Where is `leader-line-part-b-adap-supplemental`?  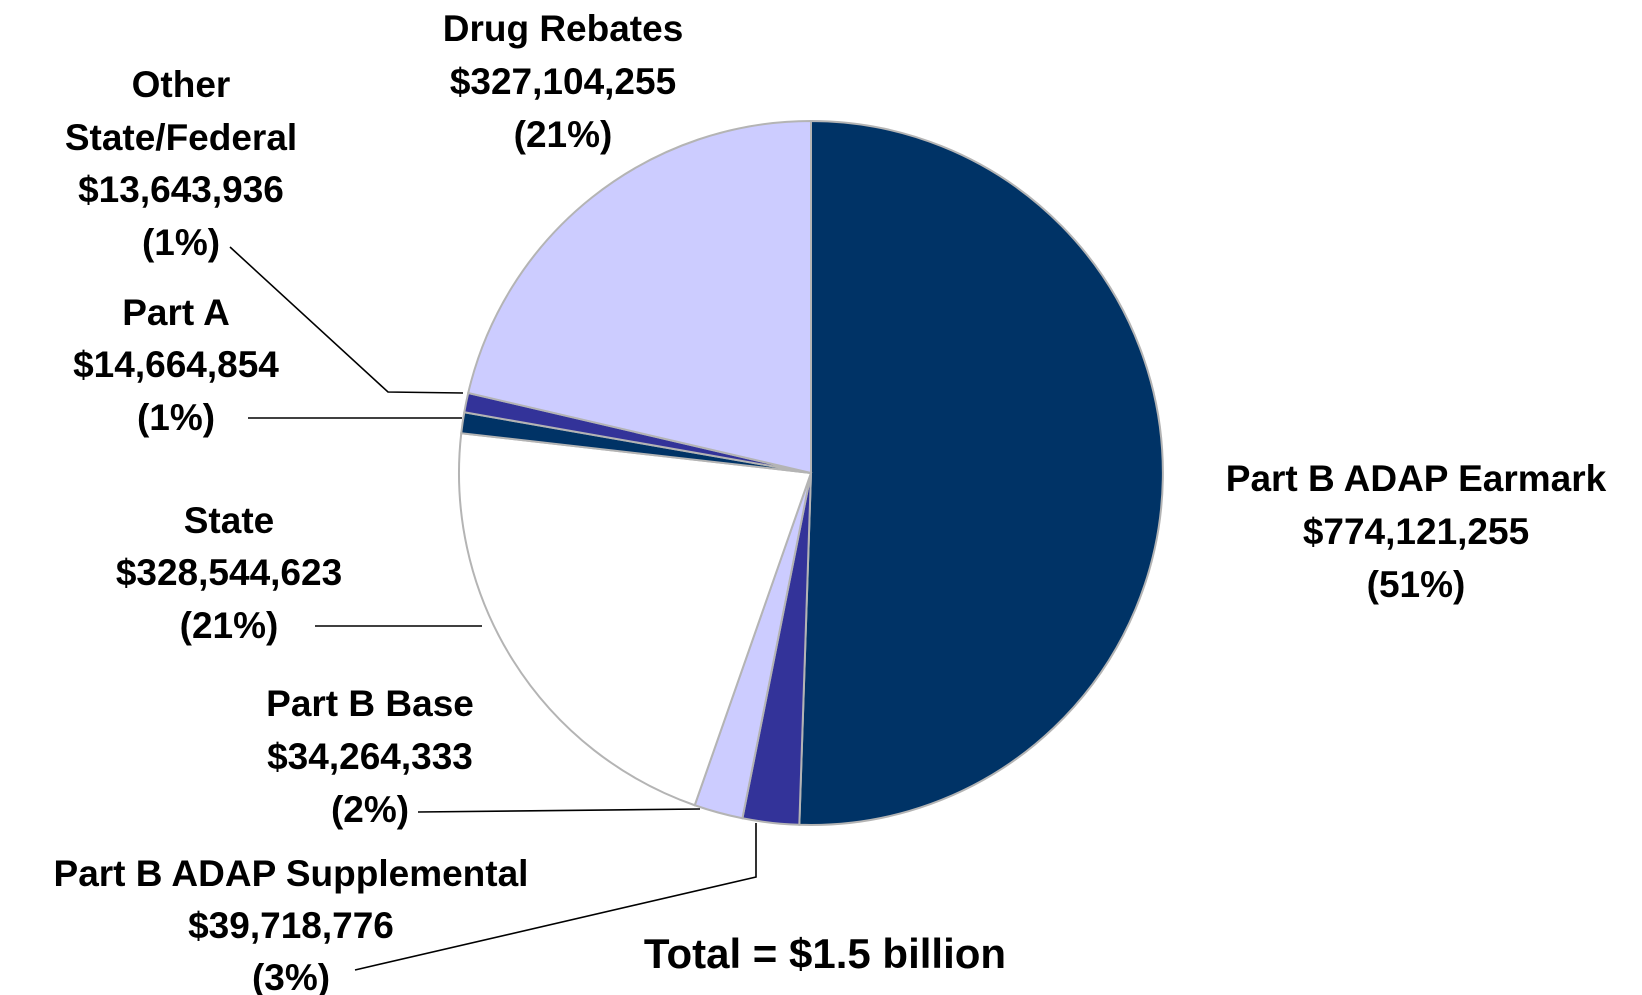
leader-line-part-b-adap-supplemental is located at coordinates (555, 897).